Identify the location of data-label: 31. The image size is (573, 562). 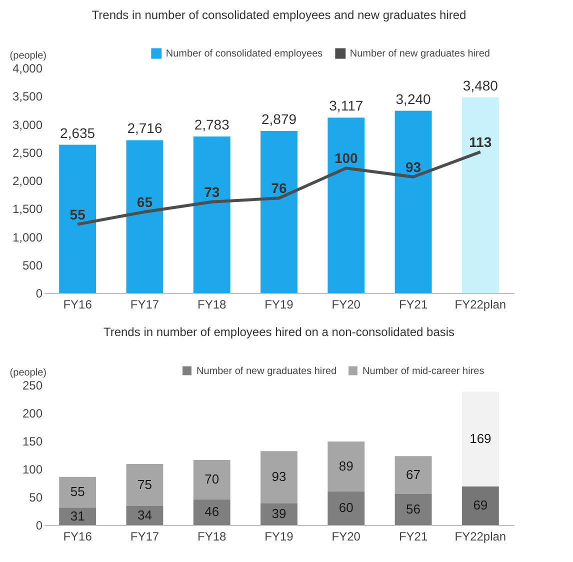
(77, 516).